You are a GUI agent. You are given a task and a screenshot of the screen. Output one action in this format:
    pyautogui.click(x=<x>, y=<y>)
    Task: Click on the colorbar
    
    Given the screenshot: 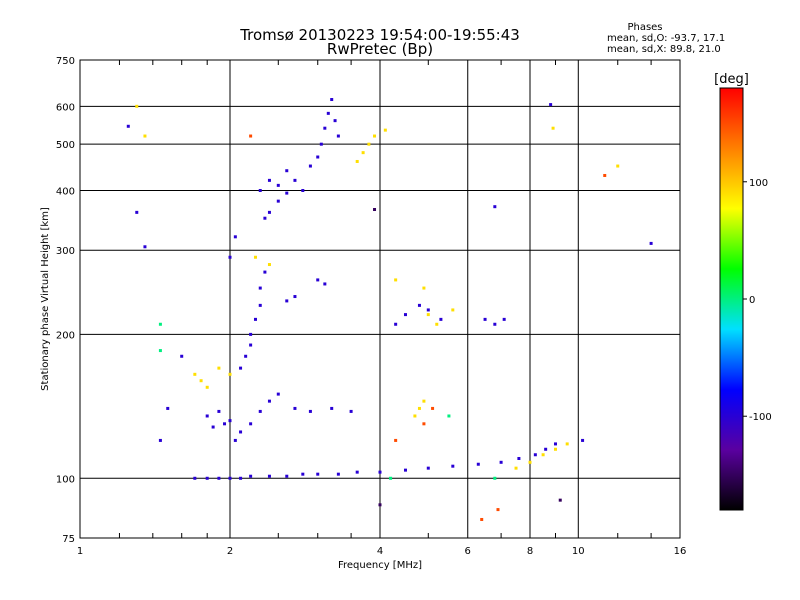 What is the action you would take?
    pyautogui.click(x=731, y=299)
    